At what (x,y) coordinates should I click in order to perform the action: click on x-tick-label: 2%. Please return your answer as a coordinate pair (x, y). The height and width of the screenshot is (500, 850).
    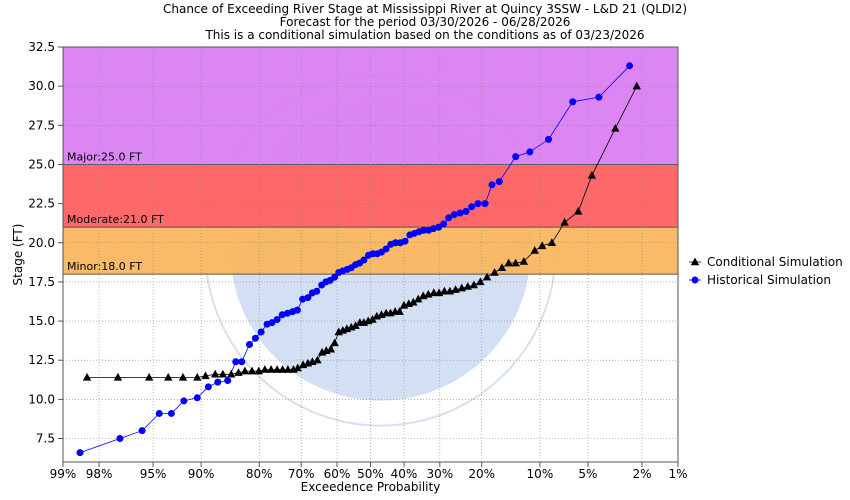
    Looking at the image, I should click on (641, 474).